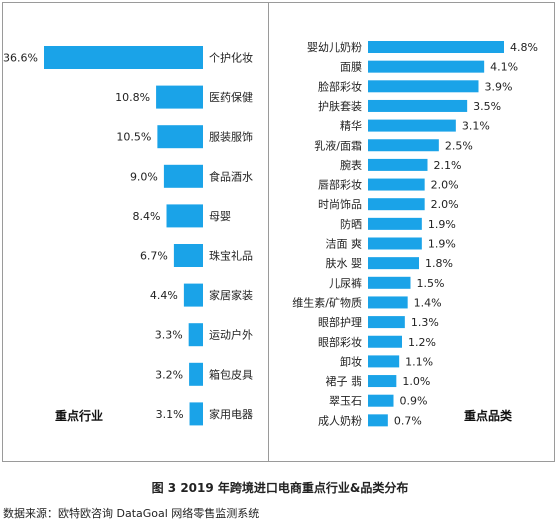  I want to click on industry-value-label-9: 3.2%, so click(169, 374).